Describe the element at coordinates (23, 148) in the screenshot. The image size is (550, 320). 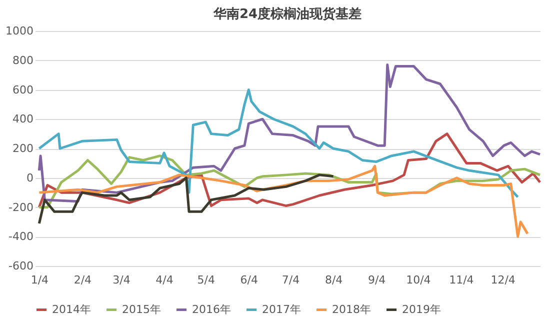
I see `y-tick-label: 200` at that location.